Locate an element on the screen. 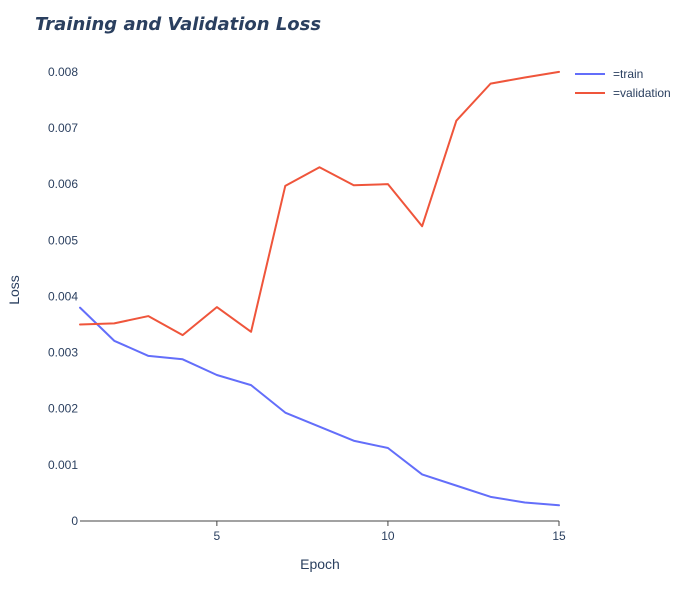  y-tick-label: 0.001 is located at coordinates (63, 465).